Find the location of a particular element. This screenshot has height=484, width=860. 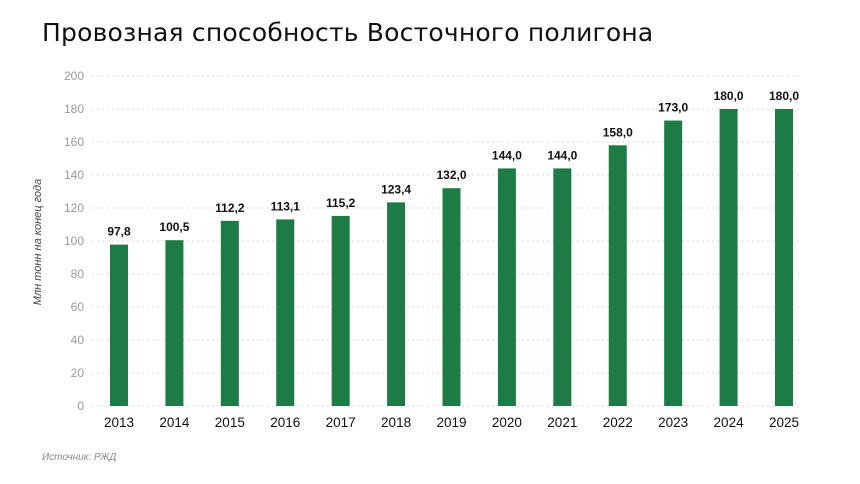

x-tick-label: 2016 is located at coordinates (285, 422).